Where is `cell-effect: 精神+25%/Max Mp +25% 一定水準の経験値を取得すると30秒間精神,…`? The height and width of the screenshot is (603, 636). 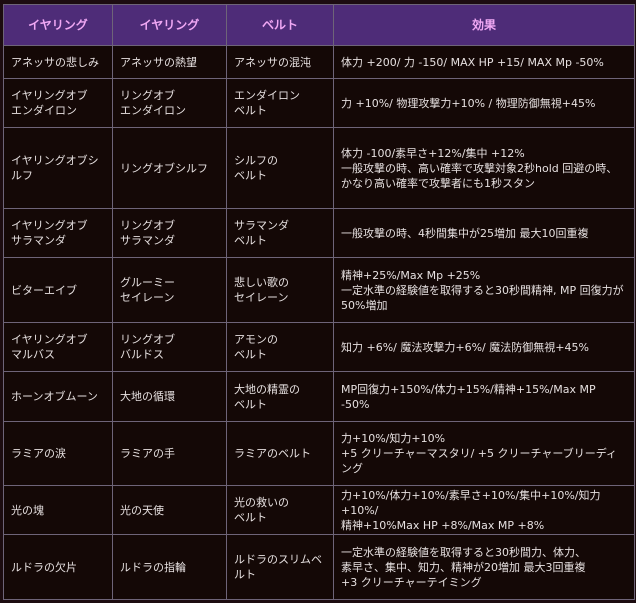
cell-effect: 精神+25%/Max Mp +25% 一定水準の経験値を取得すると30秒間精神,… is located at coordinates (484, 290).